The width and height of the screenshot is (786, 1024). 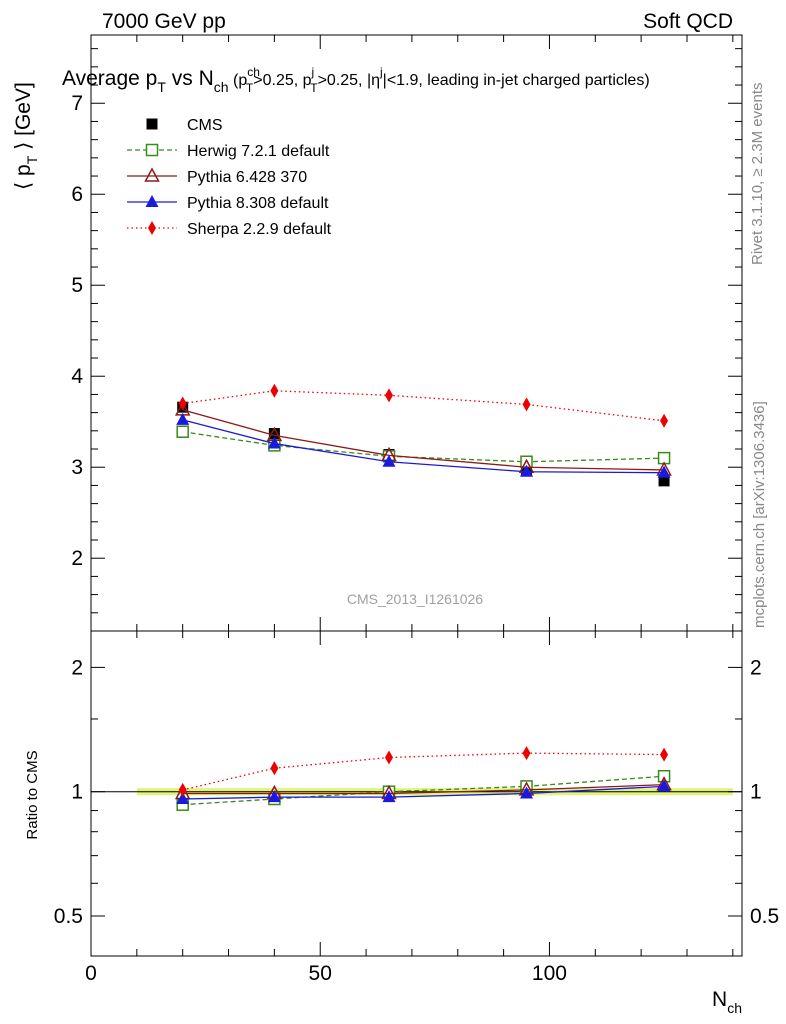 I want to click on main-series-group, so click(x=423, y=435).